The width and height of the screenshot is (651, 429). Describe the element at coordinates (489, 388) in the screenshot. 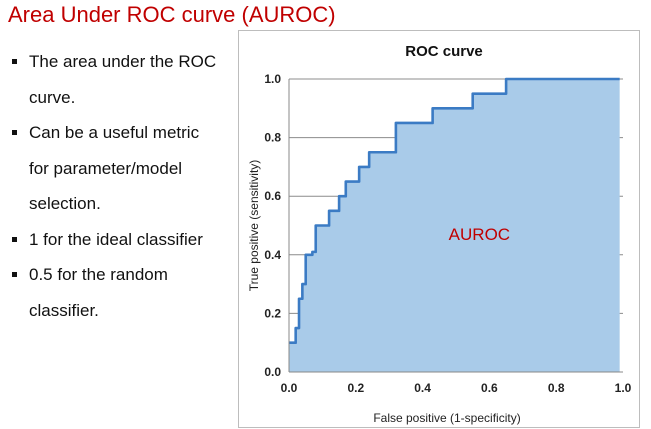

I see `x-tick-label: 0.6` at that location.